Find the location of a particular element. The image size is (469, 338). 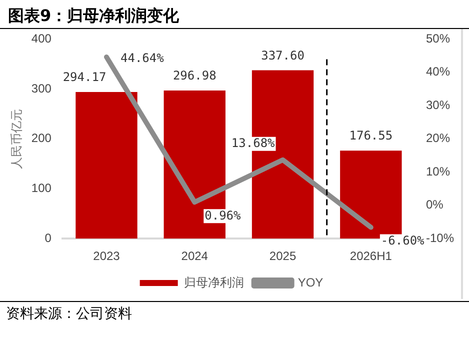

legend-label: 归母净利润 is located at coordinates (214, 282).